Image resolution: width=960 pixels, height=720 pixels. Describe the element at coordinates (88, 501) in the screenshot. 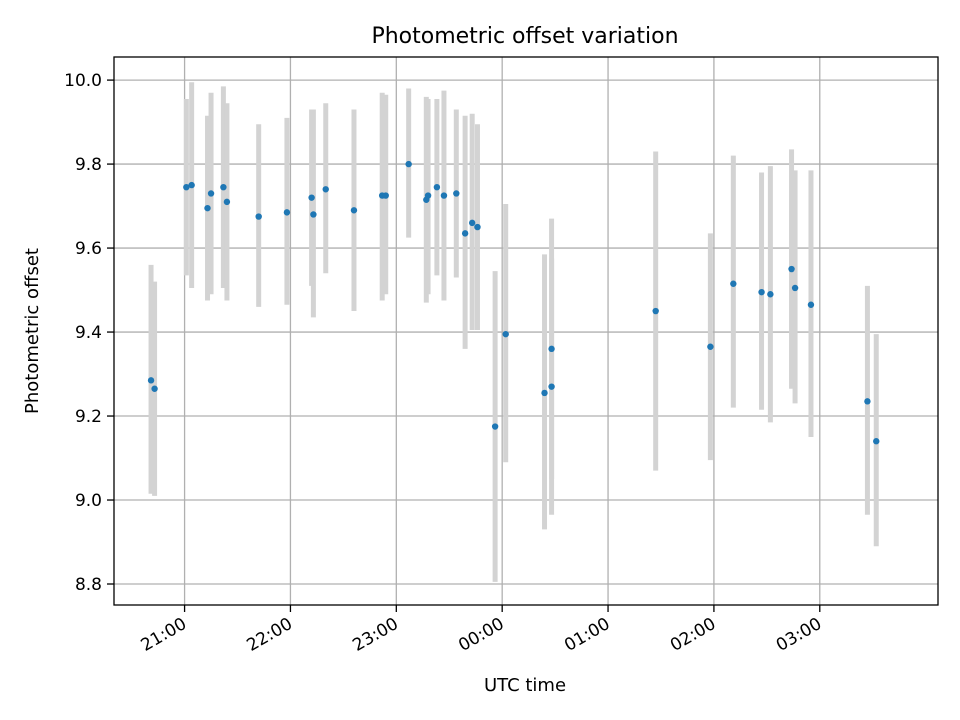

I see `y-tick-label: 9.0` at that location.